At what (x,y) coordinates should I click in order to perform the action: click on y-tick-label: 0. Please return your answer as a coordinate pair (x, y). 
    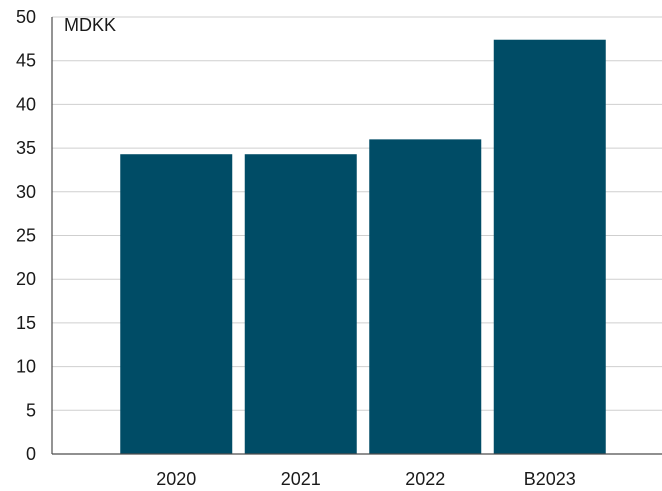
    Looking at the image, I should click on (31, 454).